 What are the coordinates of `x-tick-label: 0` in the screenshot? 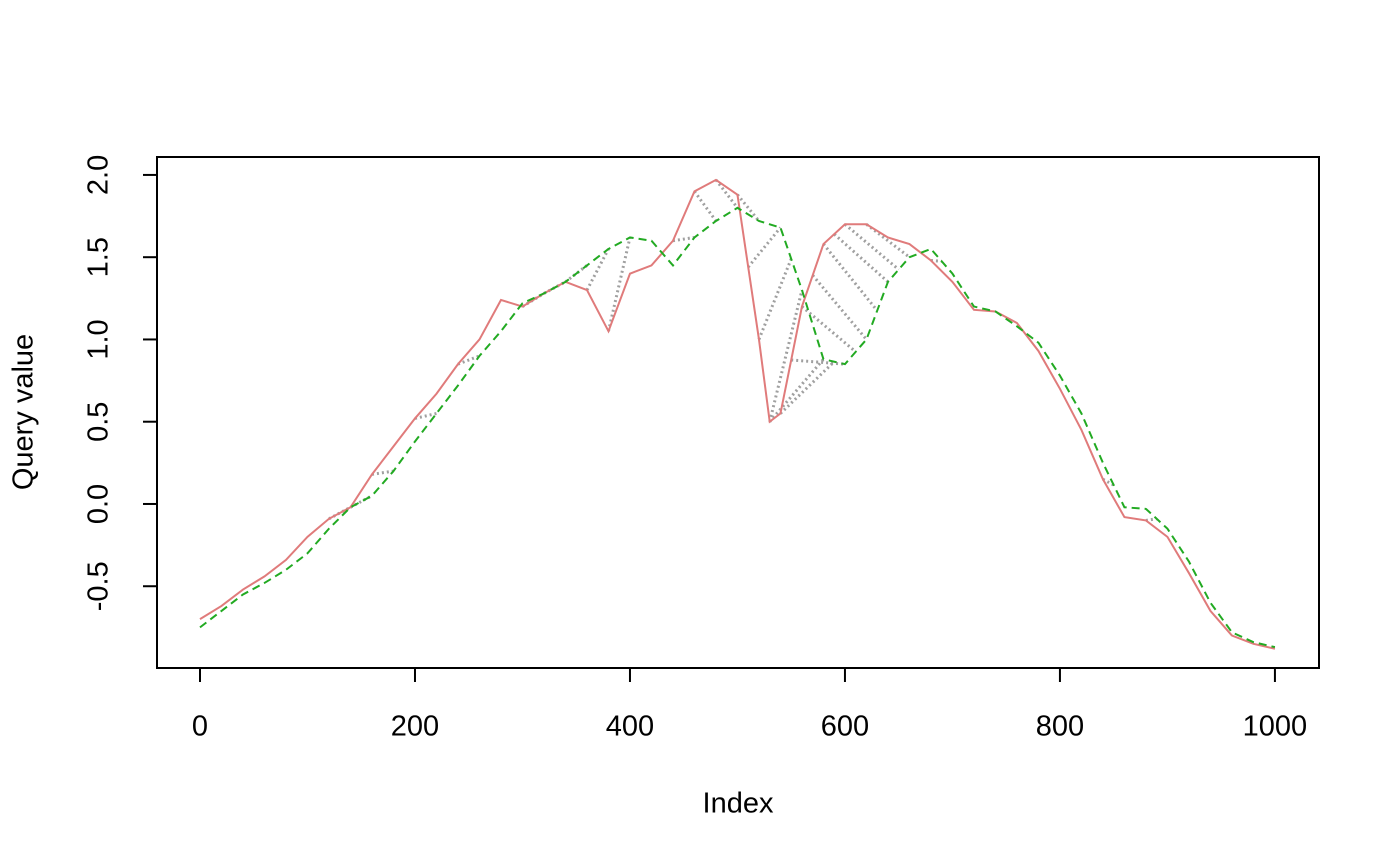 It's located at (200, 727).